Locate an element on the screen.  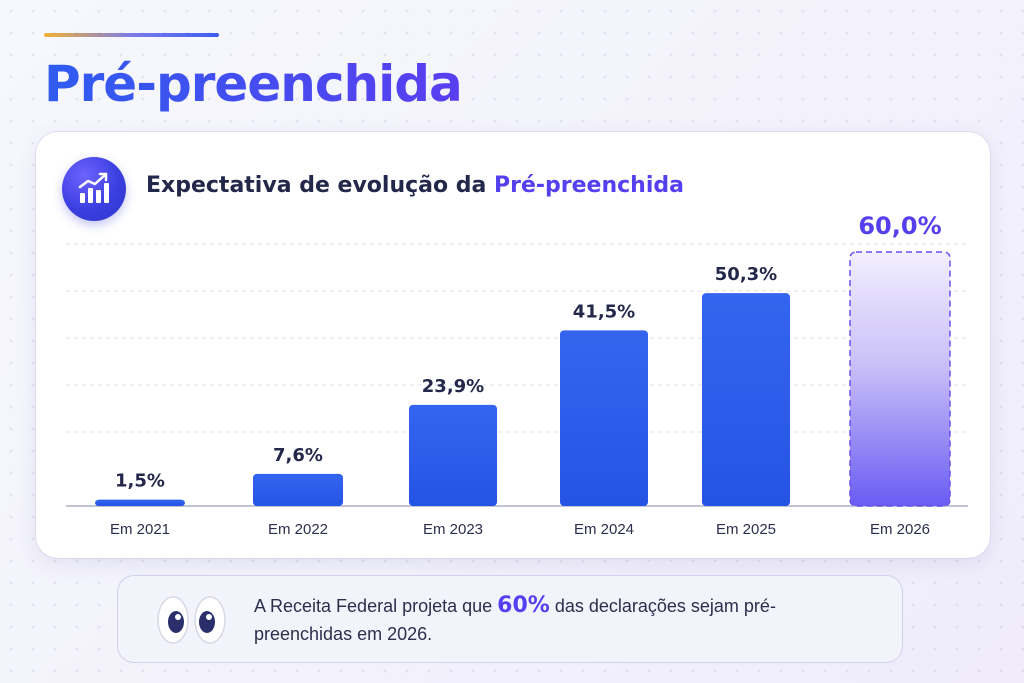
note-highlight: 60% is located at coordinates (523, 605).